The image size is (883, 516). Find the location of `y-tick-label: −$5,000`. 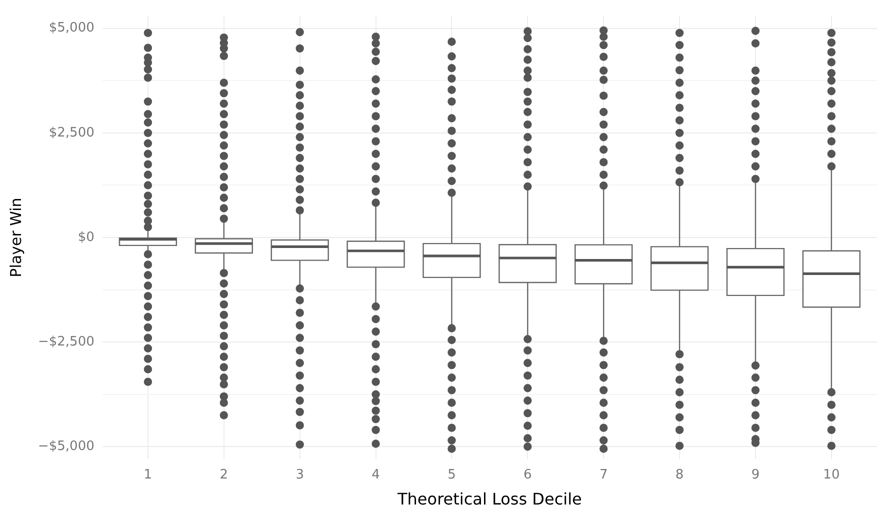

y-tick-label: −$5,000 is located at coordinates (66, 446).